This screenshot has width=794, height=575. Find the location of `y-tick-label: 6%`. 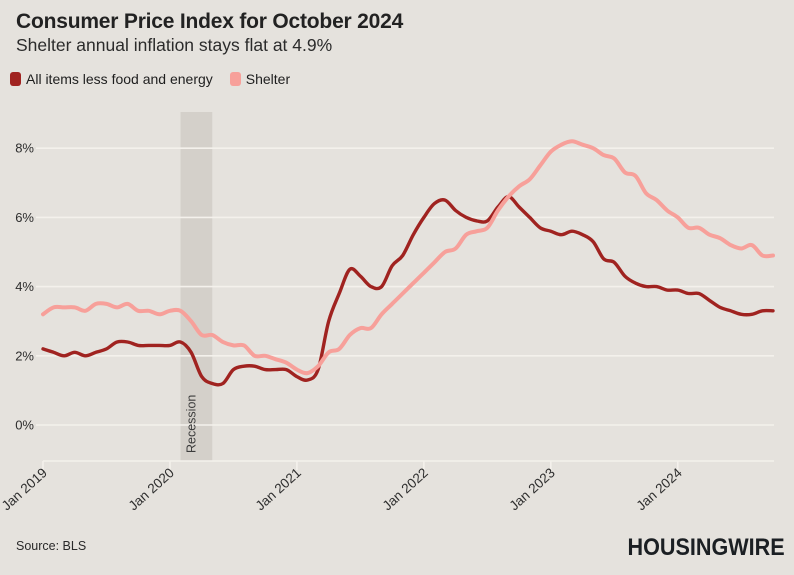

y-tick-label: 6% is located at coordinates (24, 217).